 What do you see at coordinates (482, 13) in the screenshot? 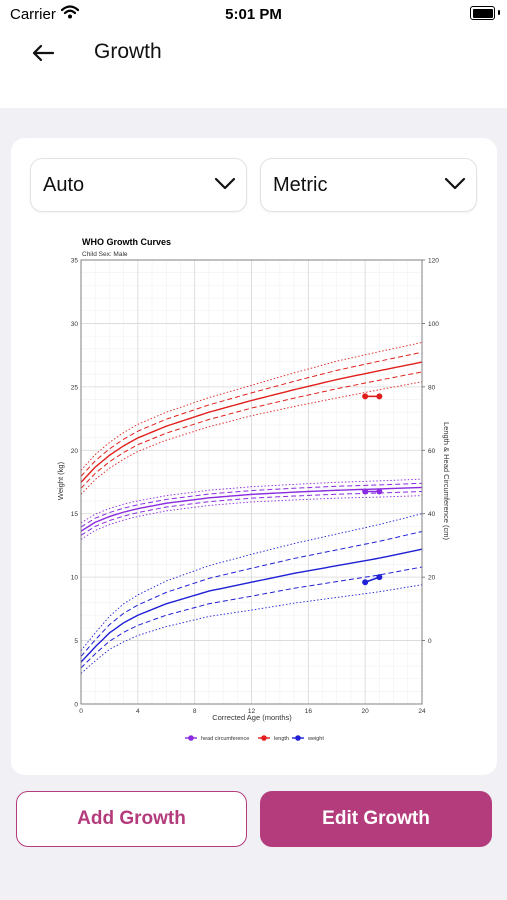
I see `battery-icon` at bounding box center [482, 13].